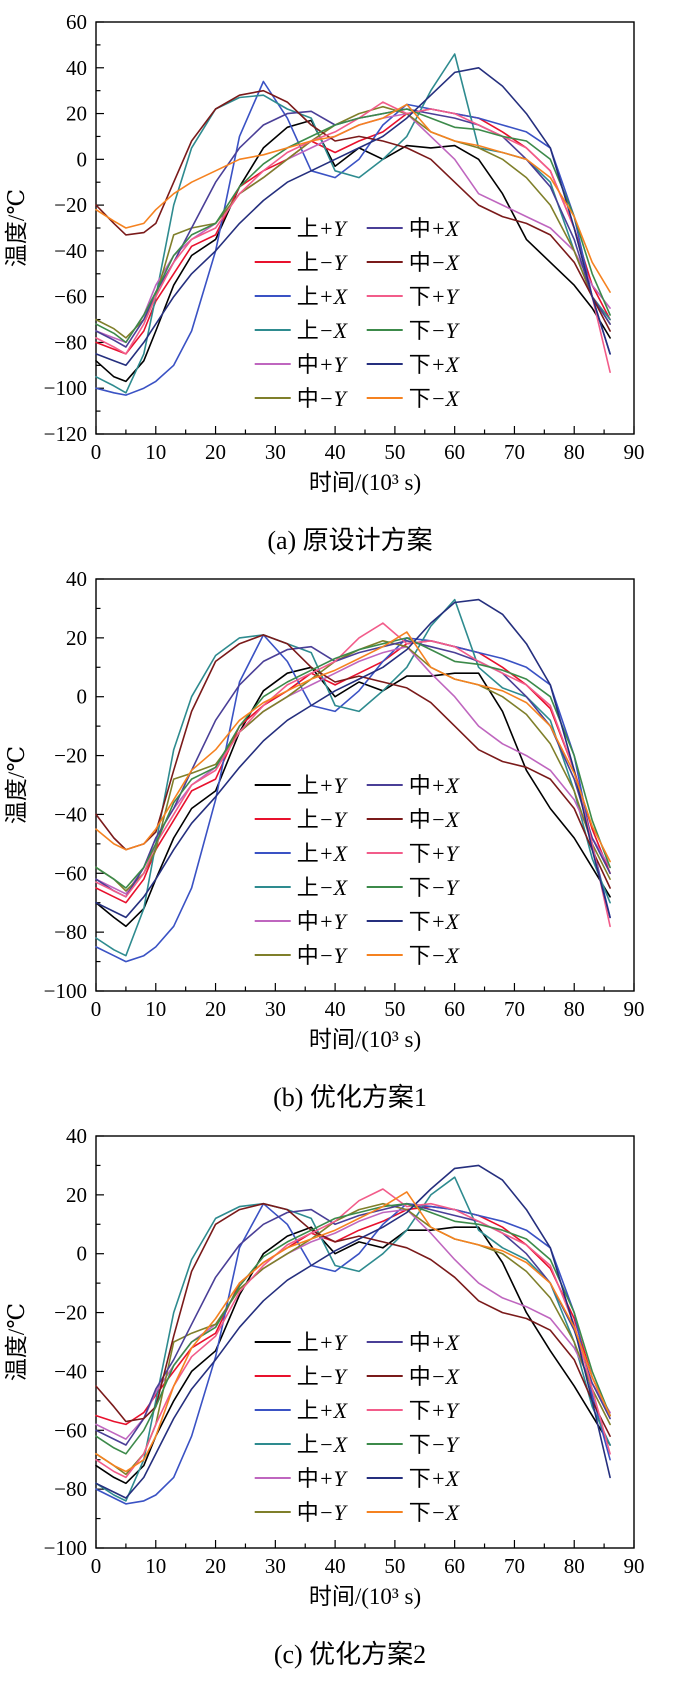  What do you see at coordinates (350, 1654) in the screenshot?
I see `chart-c-caption: (c) 优化方案2` at bounding box center [350, 1654].